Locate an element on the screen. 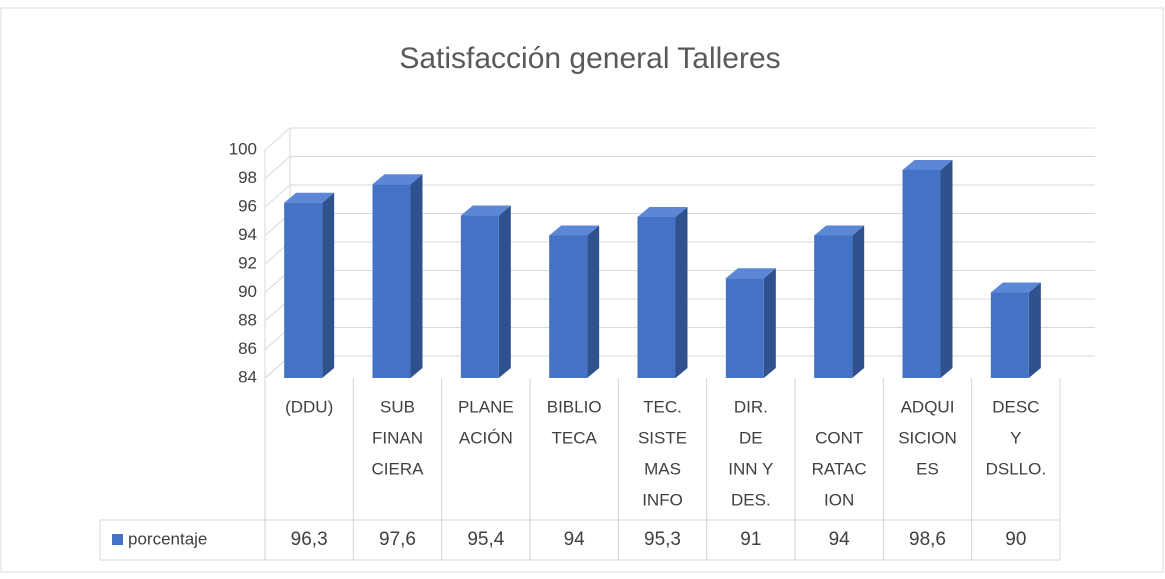 The height and width of the screenshot is (579, 1165). x-tick-label: SICION is located at coordinates (927, 437).